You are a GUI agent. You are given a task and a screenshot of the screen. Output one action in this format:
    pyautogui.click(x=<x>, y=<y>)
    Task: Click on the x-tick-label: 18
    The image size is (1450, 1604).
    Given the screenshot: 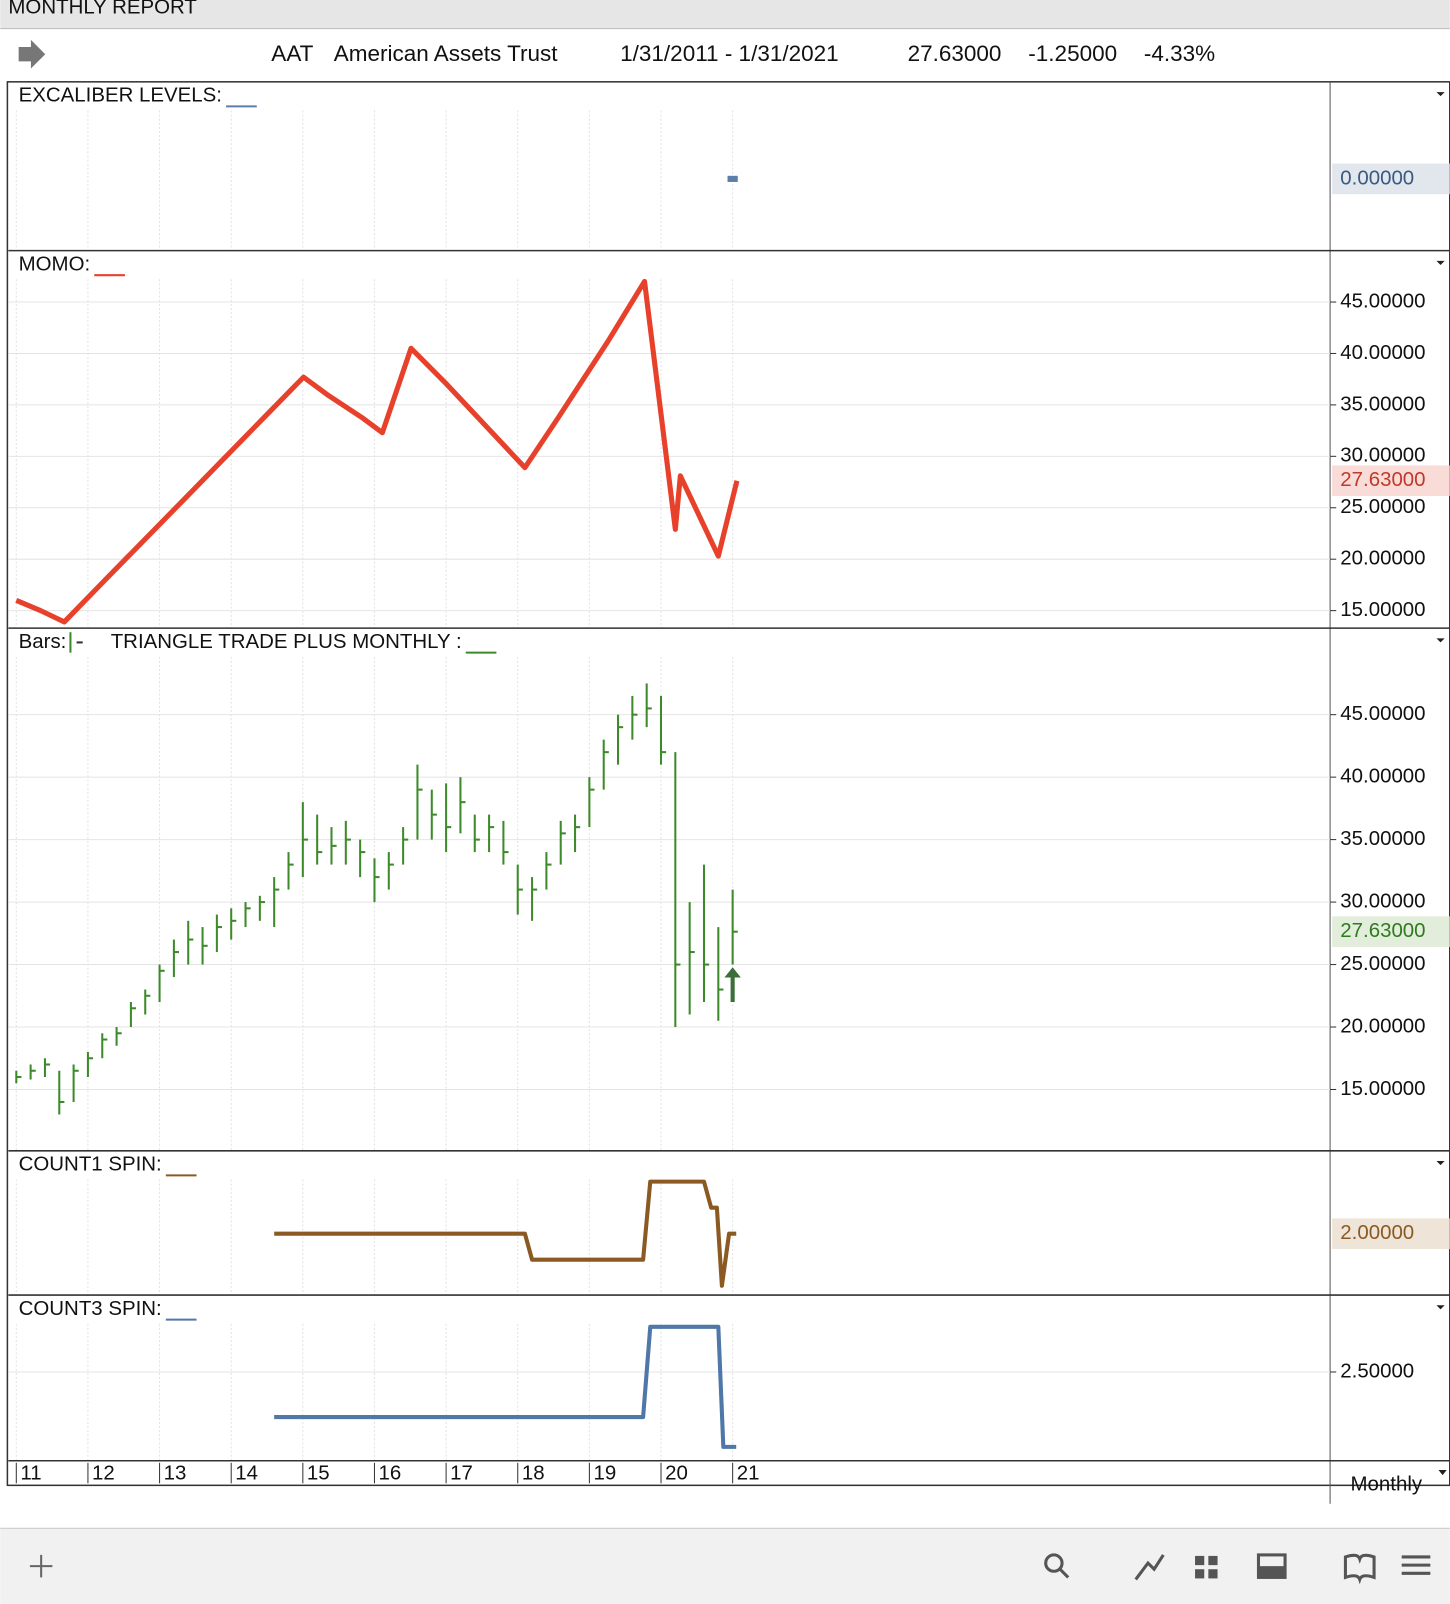 What is the action you would take?
    pyautogui.click(x=533, y=1472)
    